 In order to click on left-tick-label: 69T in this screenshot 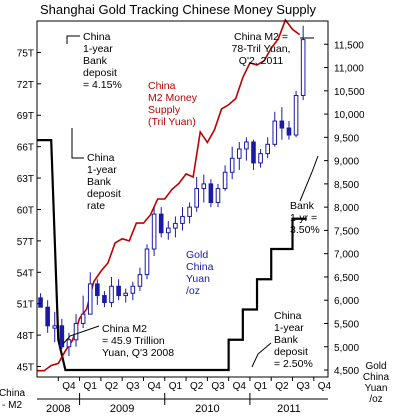, I will do `click(25, 116)`.